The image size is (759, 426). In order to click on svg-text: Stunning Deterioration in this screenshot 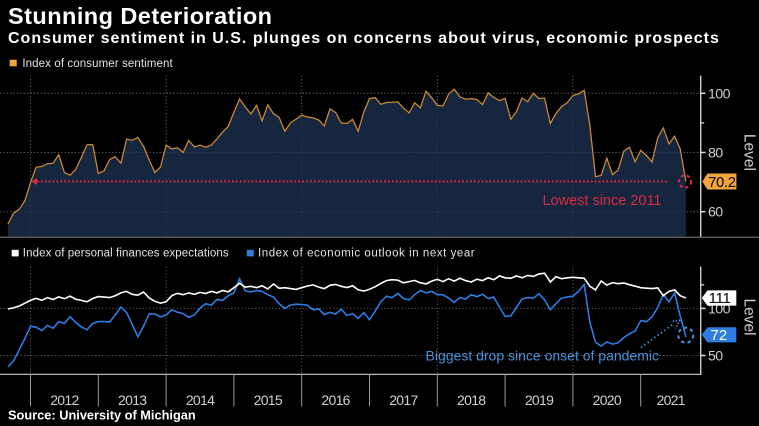, I will do `click(140, 16)`.